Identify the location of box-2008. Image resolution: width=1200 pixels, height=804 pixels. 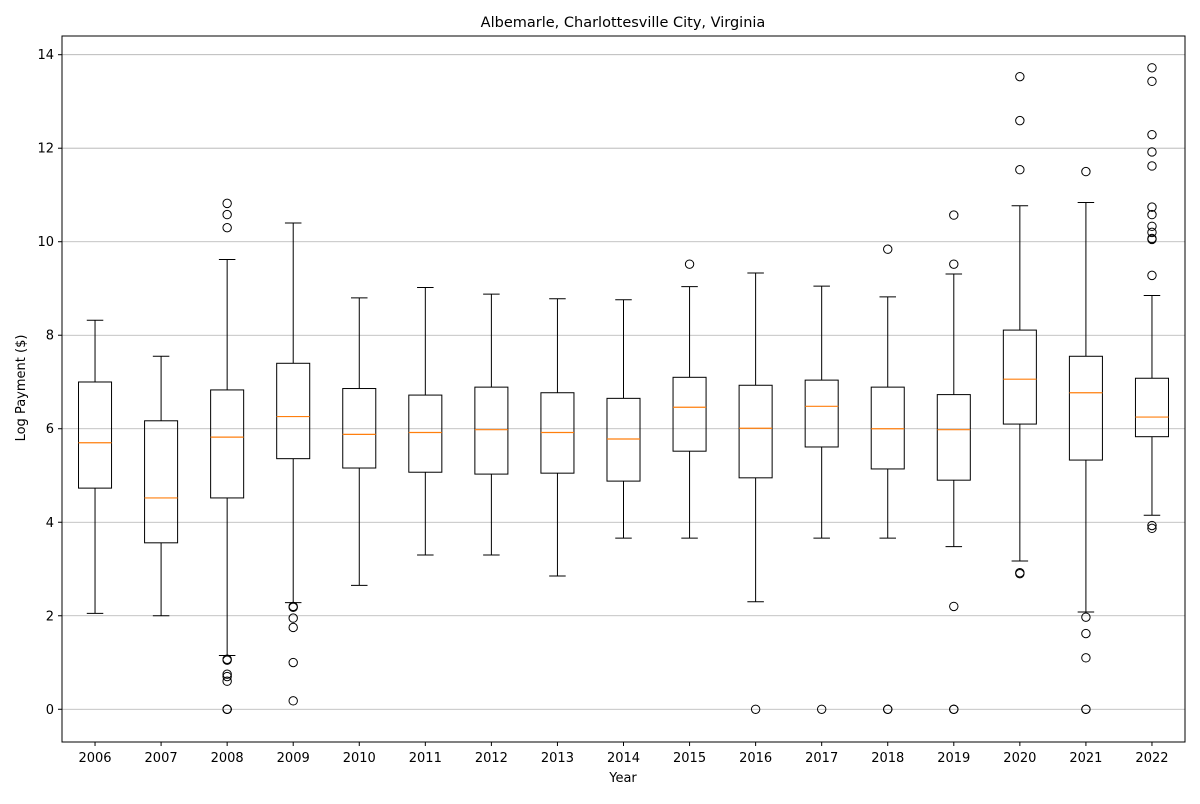
(227, 456).